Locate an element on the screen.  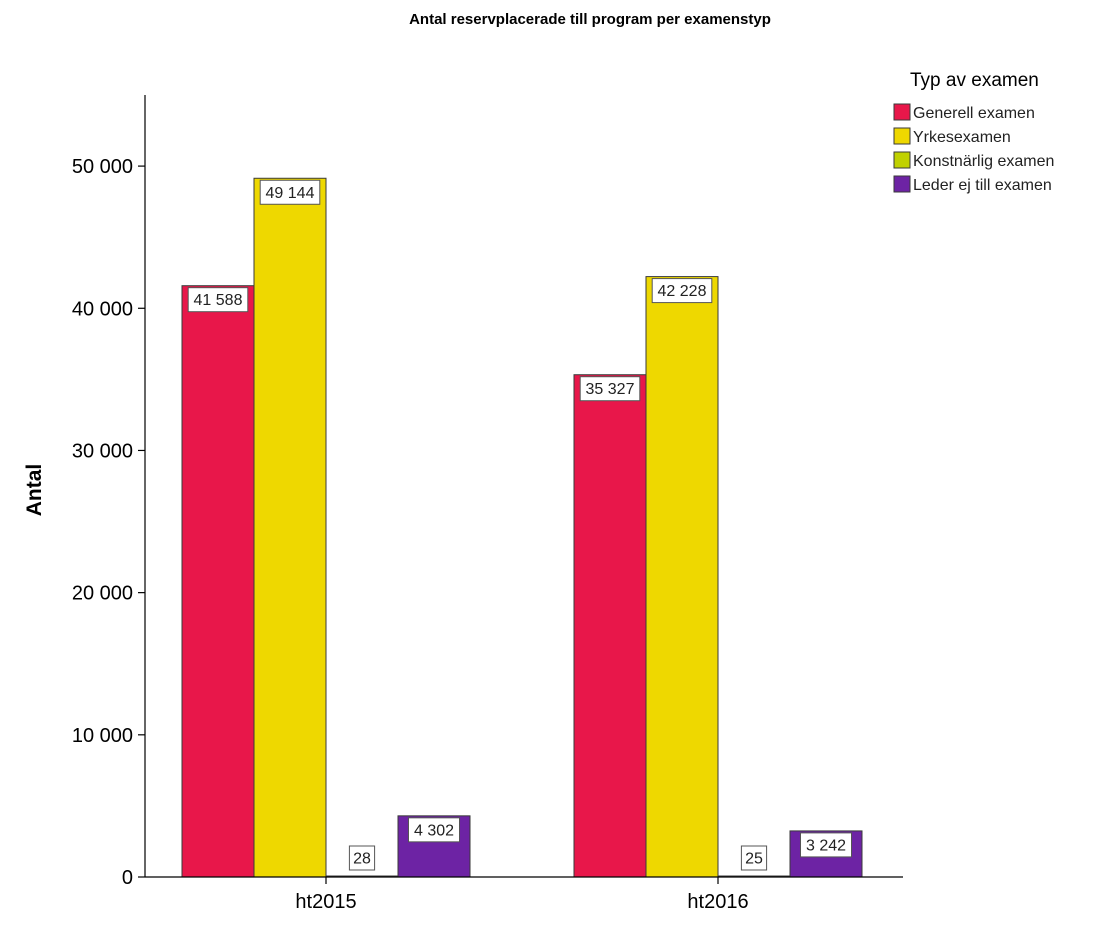
svg-text: 41 588 is located at coordinates (218, 300).